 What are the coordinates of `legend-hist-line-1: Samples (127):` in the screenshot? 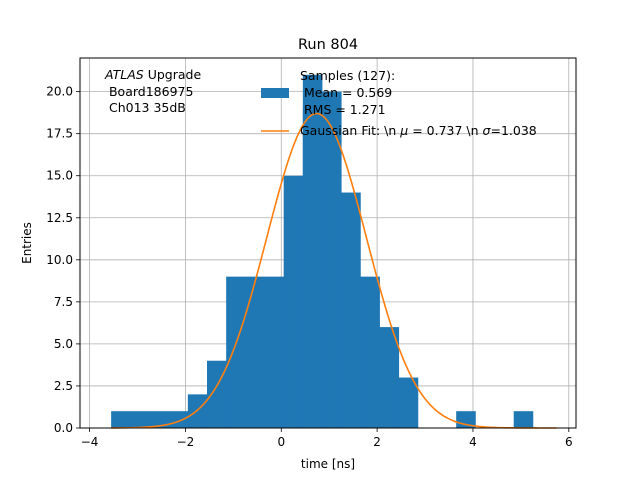 It's located at (347, 75).